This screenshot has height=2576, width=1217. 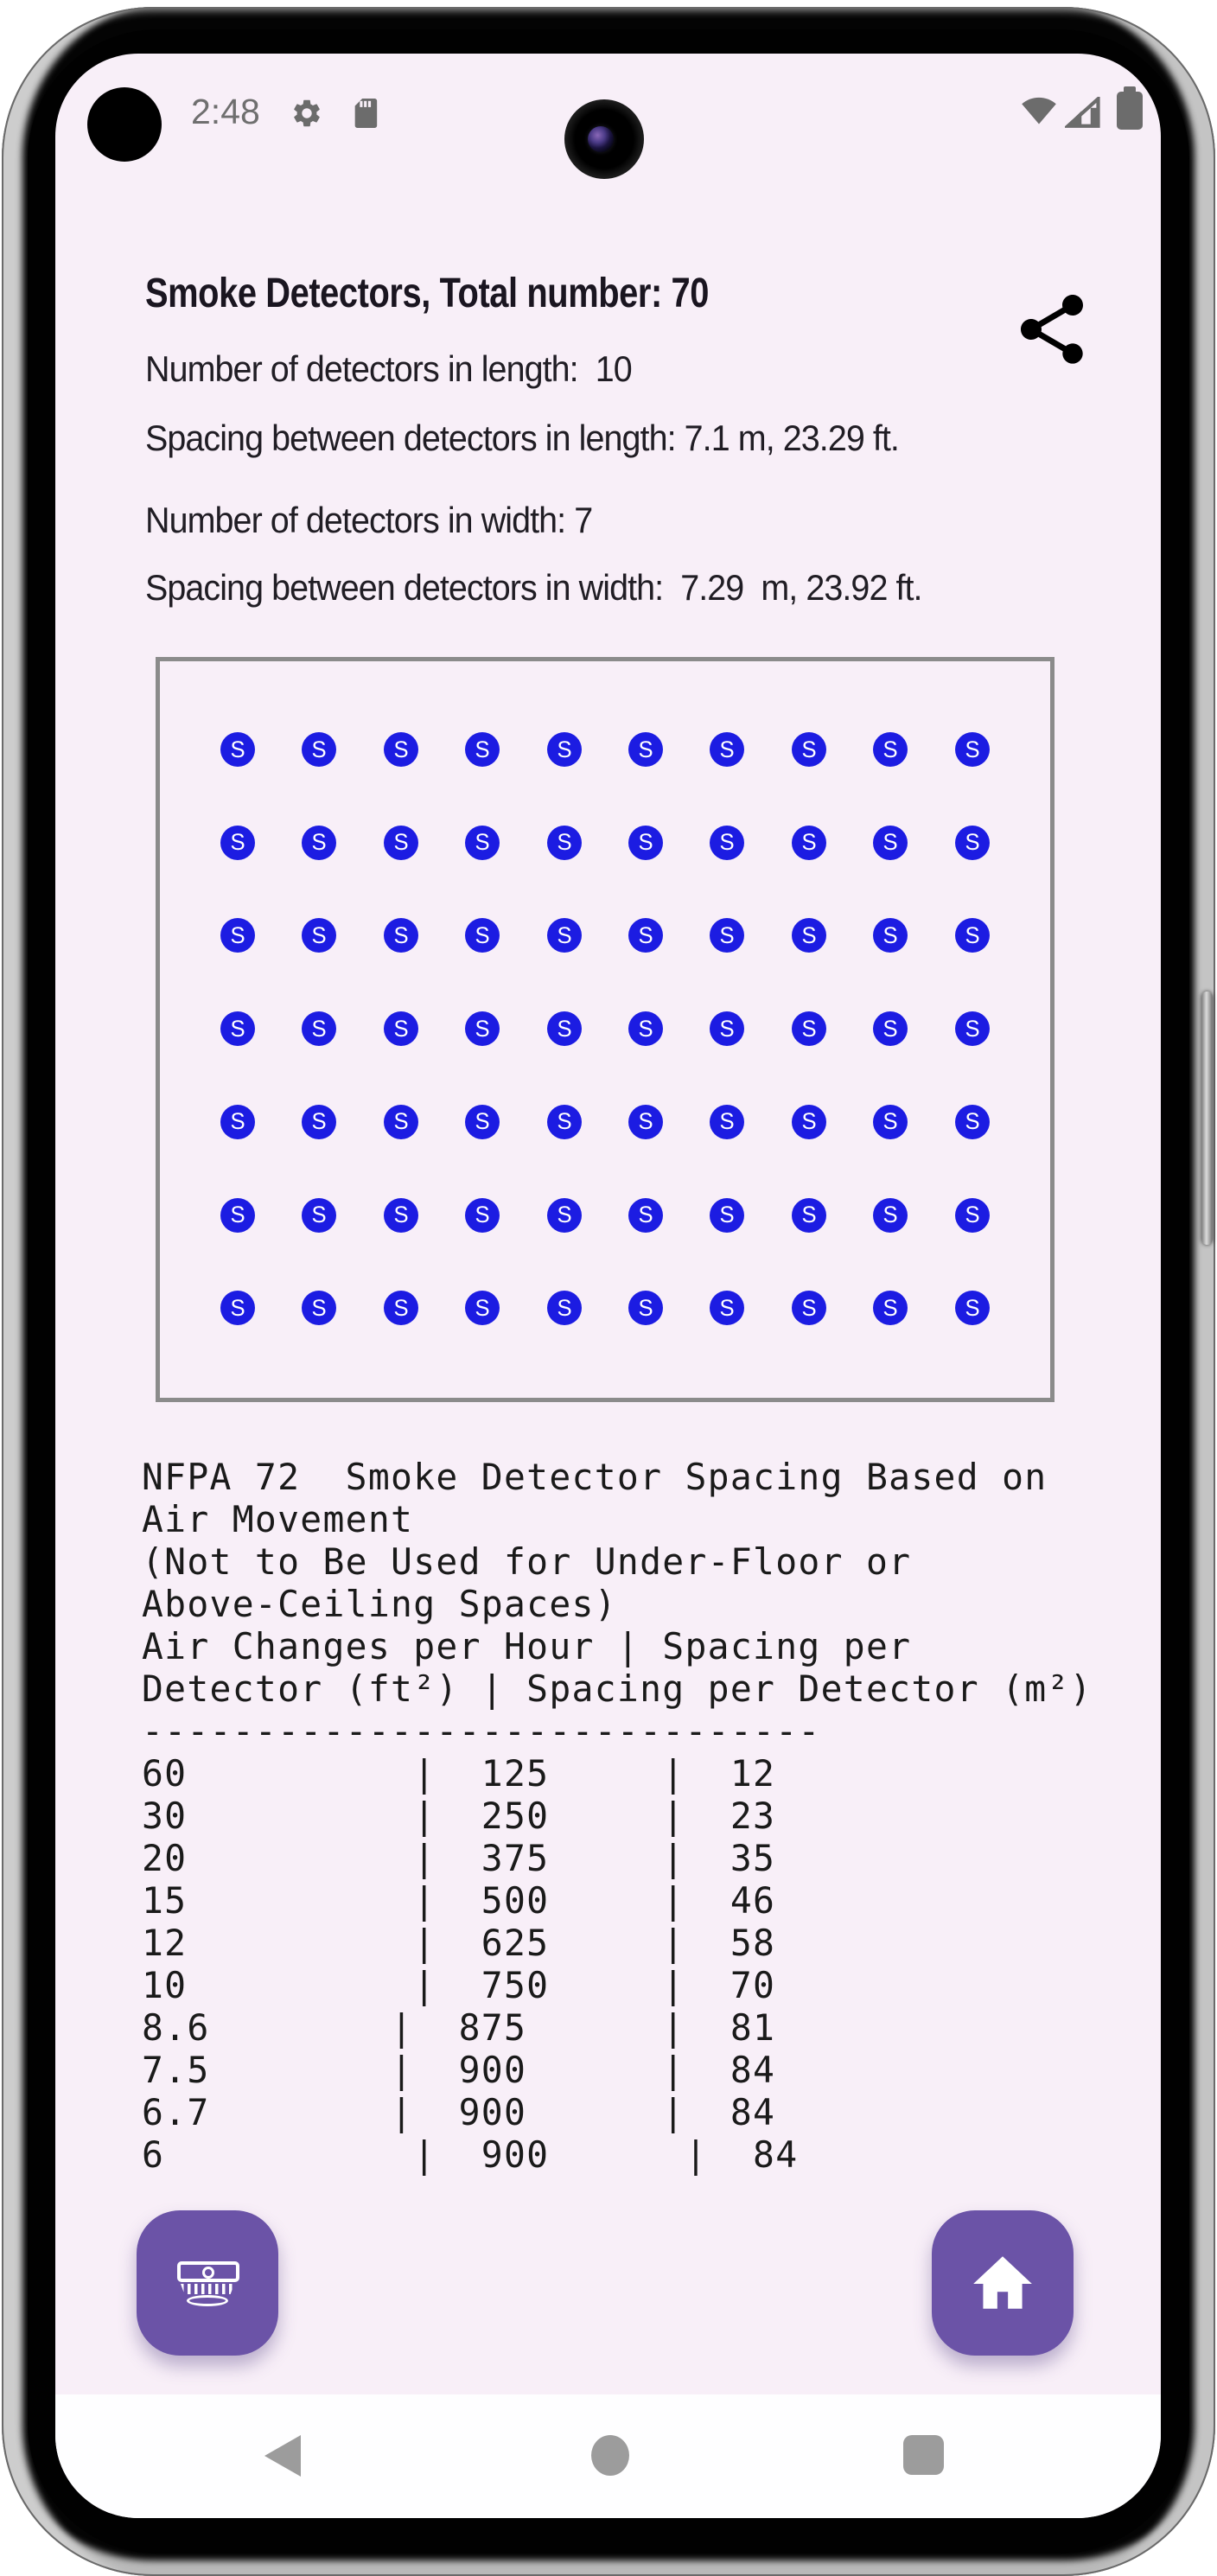 What do you see at coordinates (601, 139) in the screenshot?
I see `camera-lens` at bounding box center [601, 139].